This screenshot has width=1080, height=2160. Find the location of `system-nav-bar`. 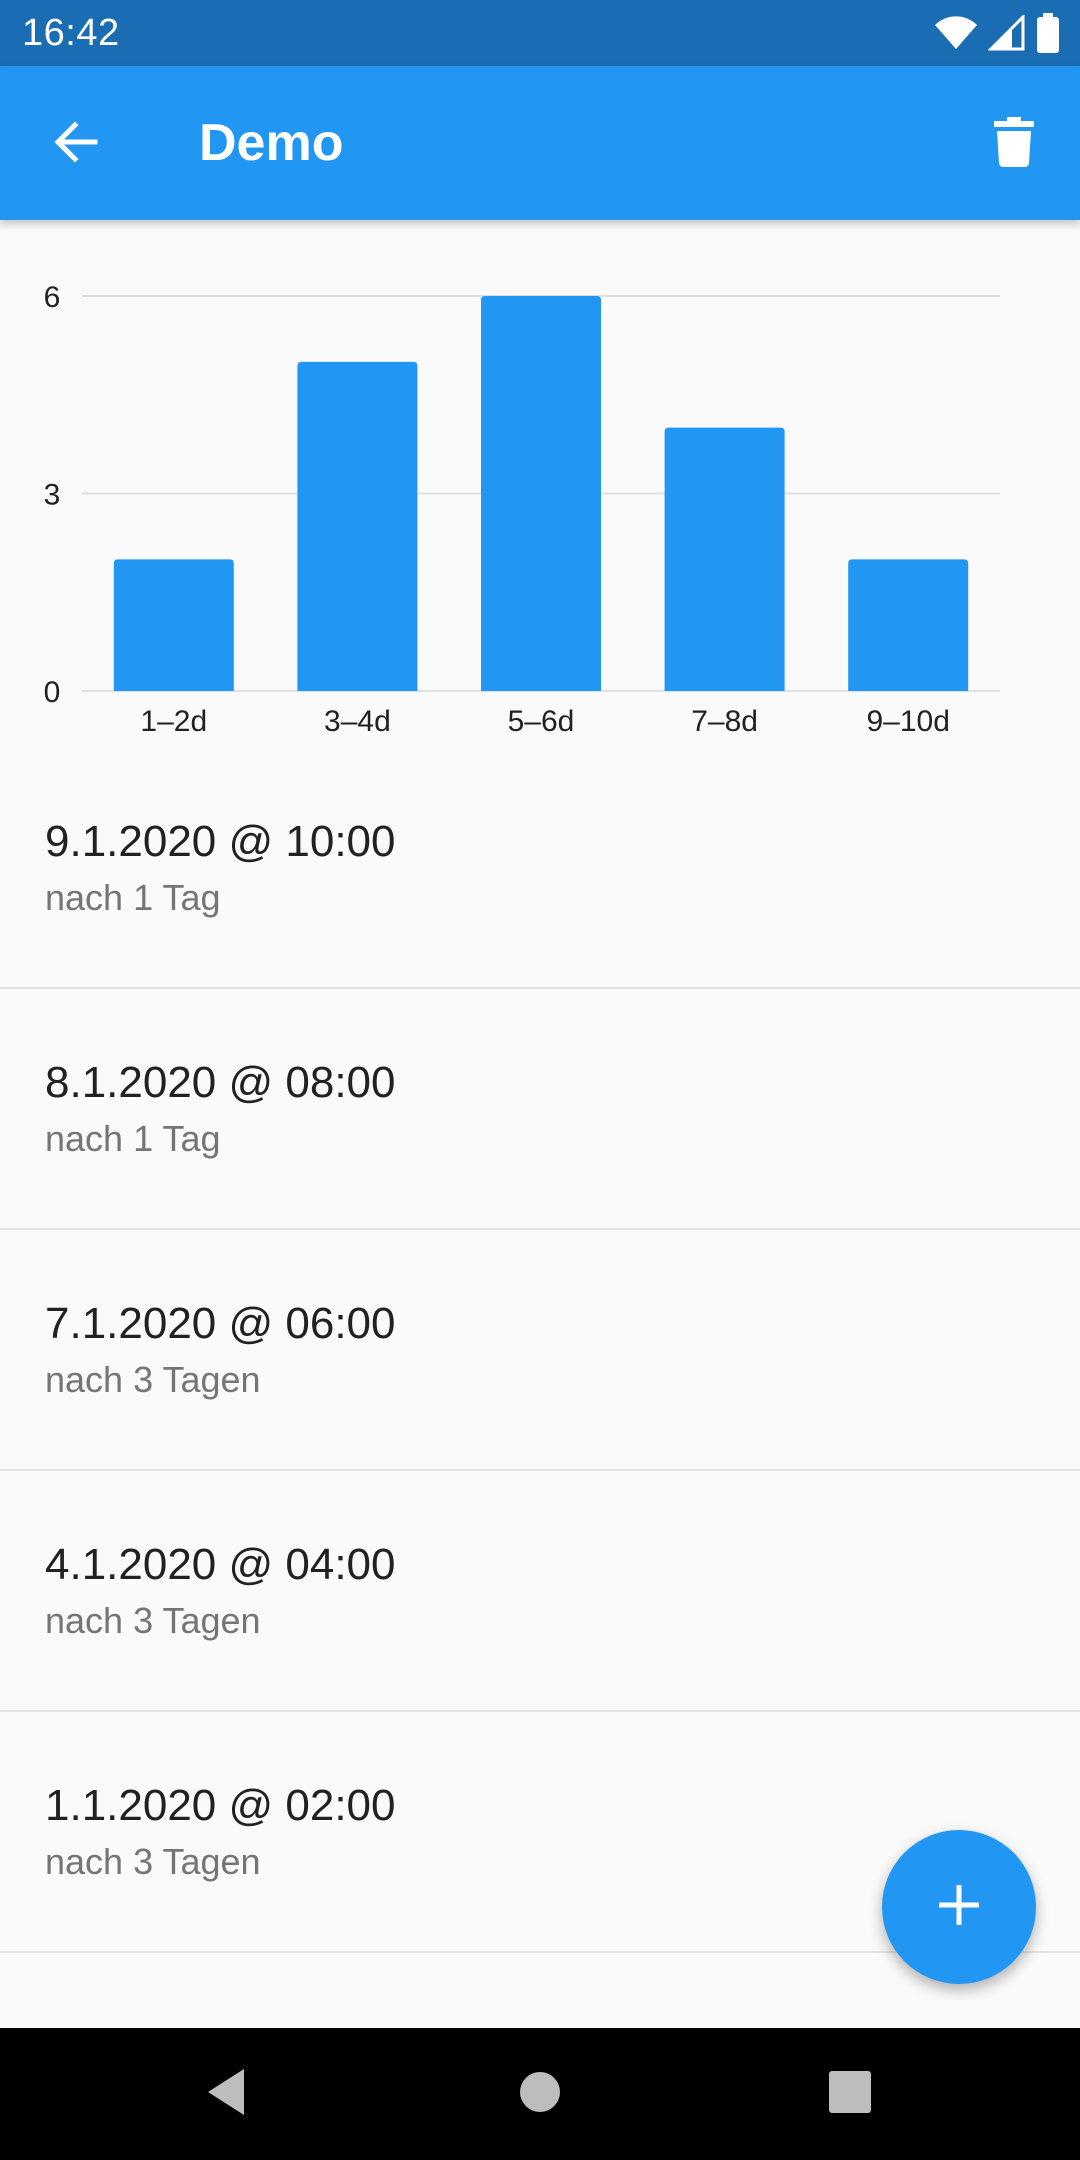

system-nav-bar is located at coordinates (540, 2094).